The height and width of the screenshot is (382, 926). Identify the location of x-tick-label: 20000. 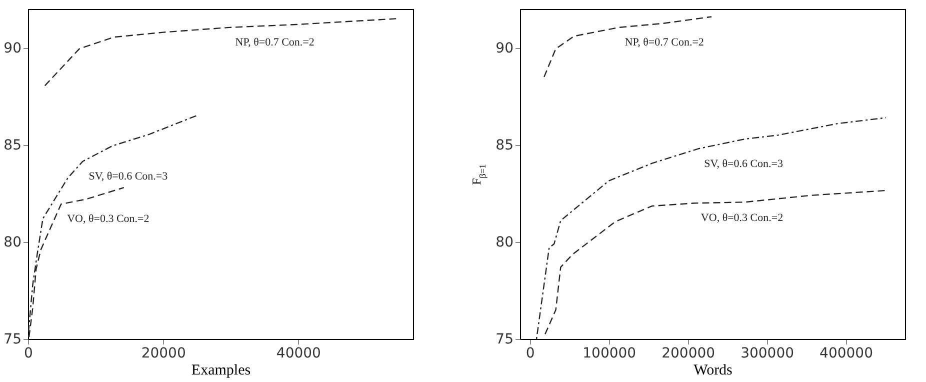
(163, 354).